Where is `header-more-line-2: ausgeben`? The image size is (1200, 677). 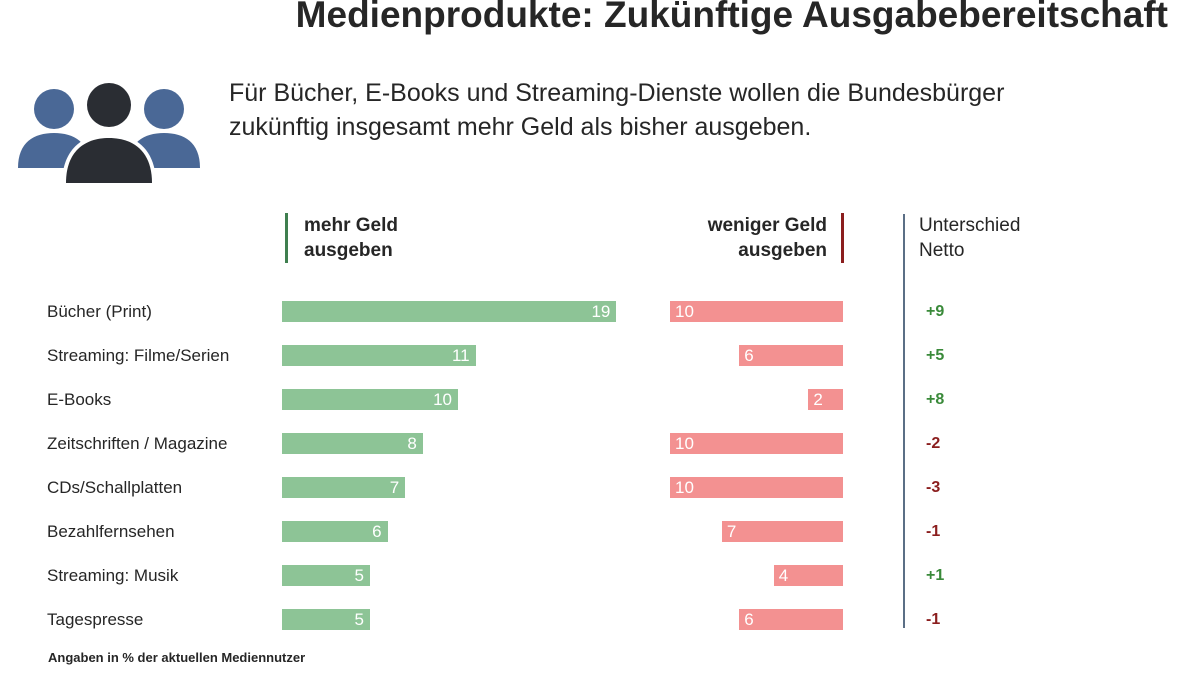 header-more-line-2: ausgeben is located at coordinates (348, 250).